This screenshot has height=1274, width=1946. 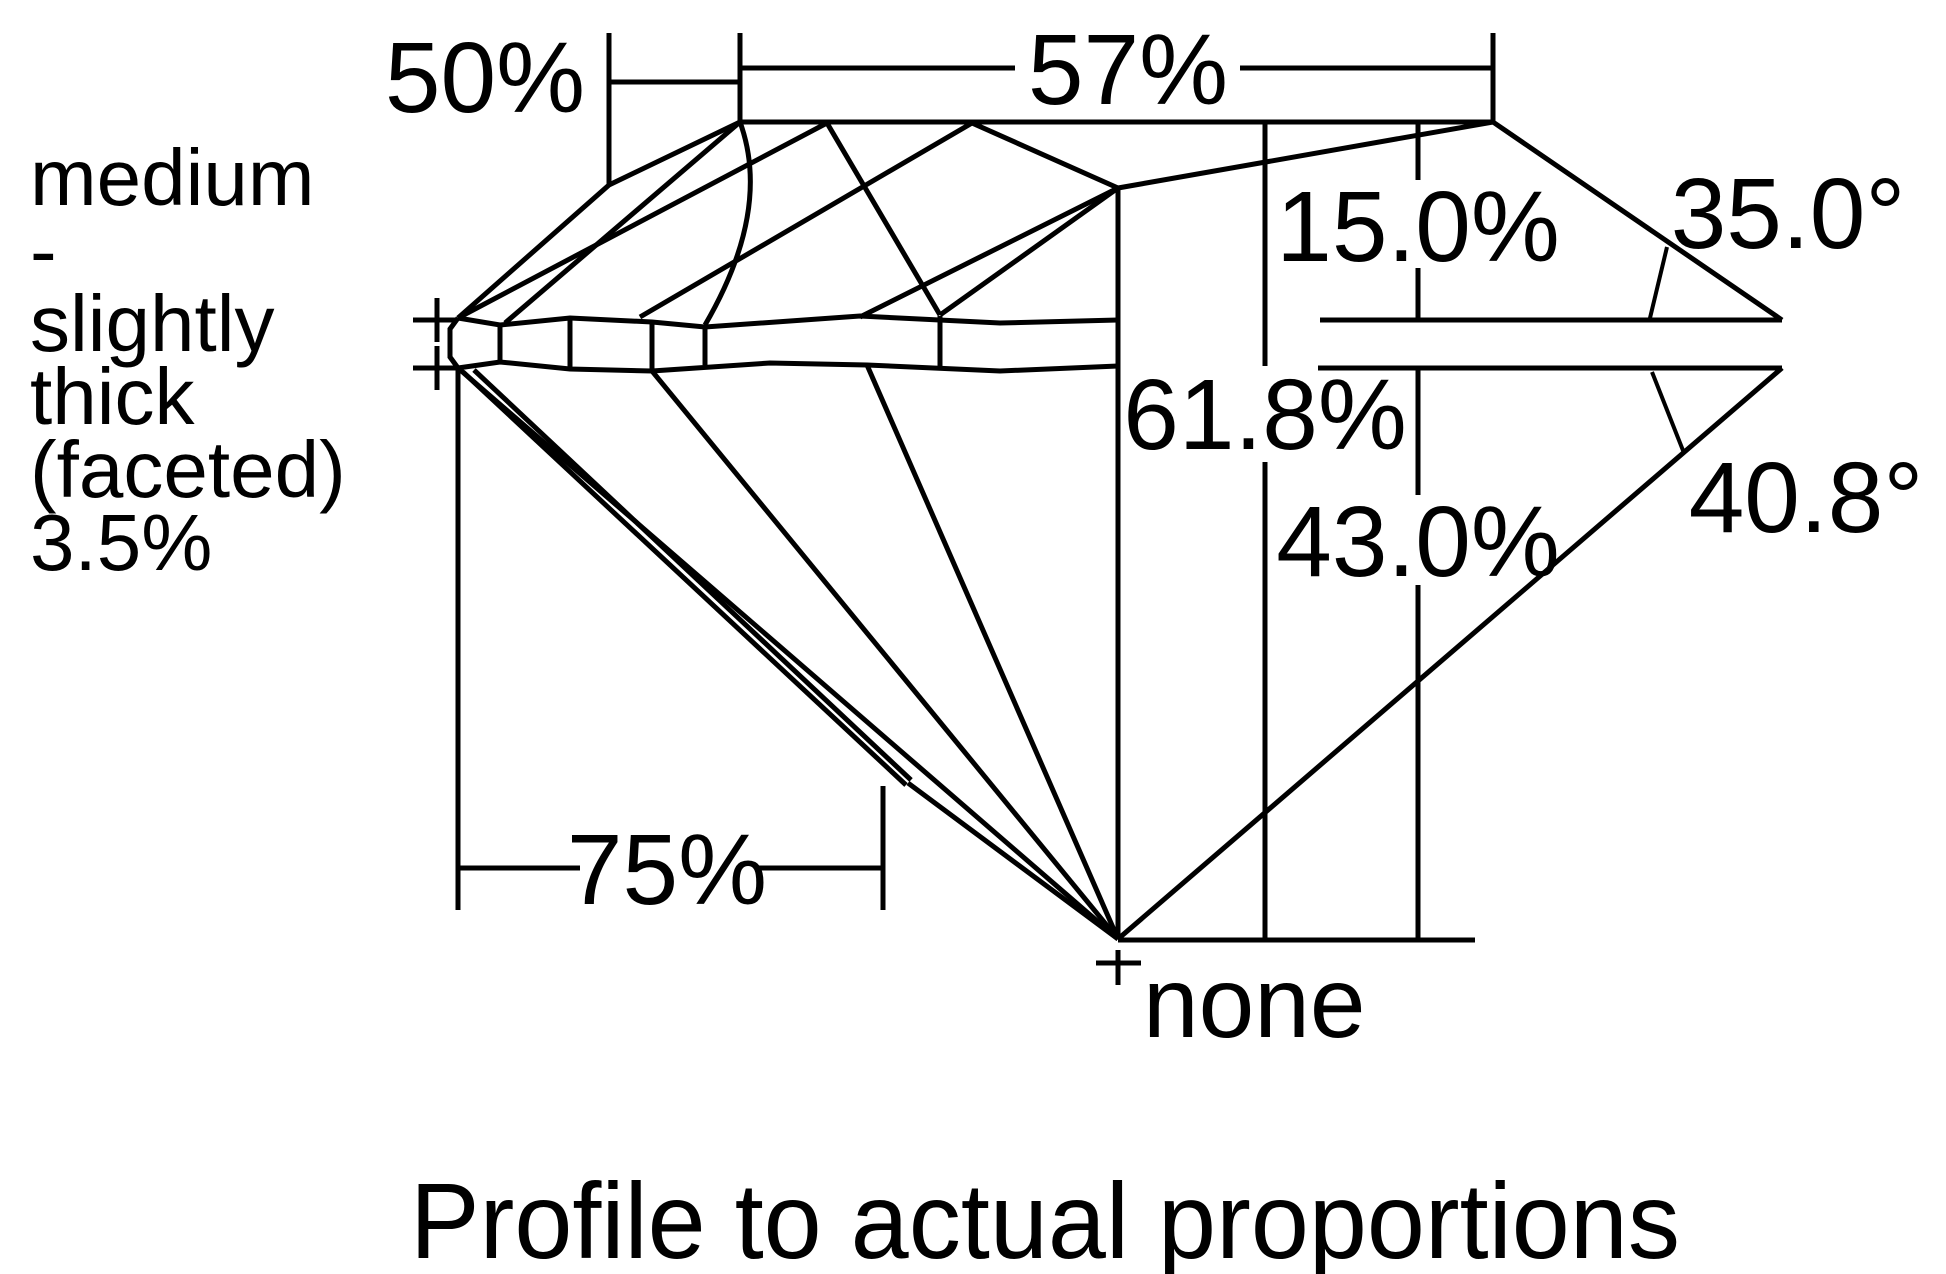 I want to click on table-width-label: 57%, so click(x=1128, y=70).